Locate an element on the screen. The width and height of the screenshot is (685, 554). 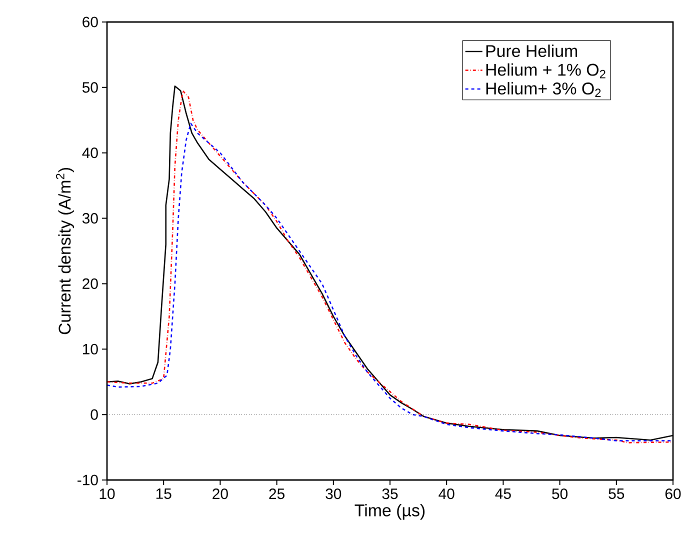
y-axis-title: Current density (A/m$^{2}$) is located at coordinates (65, 251).